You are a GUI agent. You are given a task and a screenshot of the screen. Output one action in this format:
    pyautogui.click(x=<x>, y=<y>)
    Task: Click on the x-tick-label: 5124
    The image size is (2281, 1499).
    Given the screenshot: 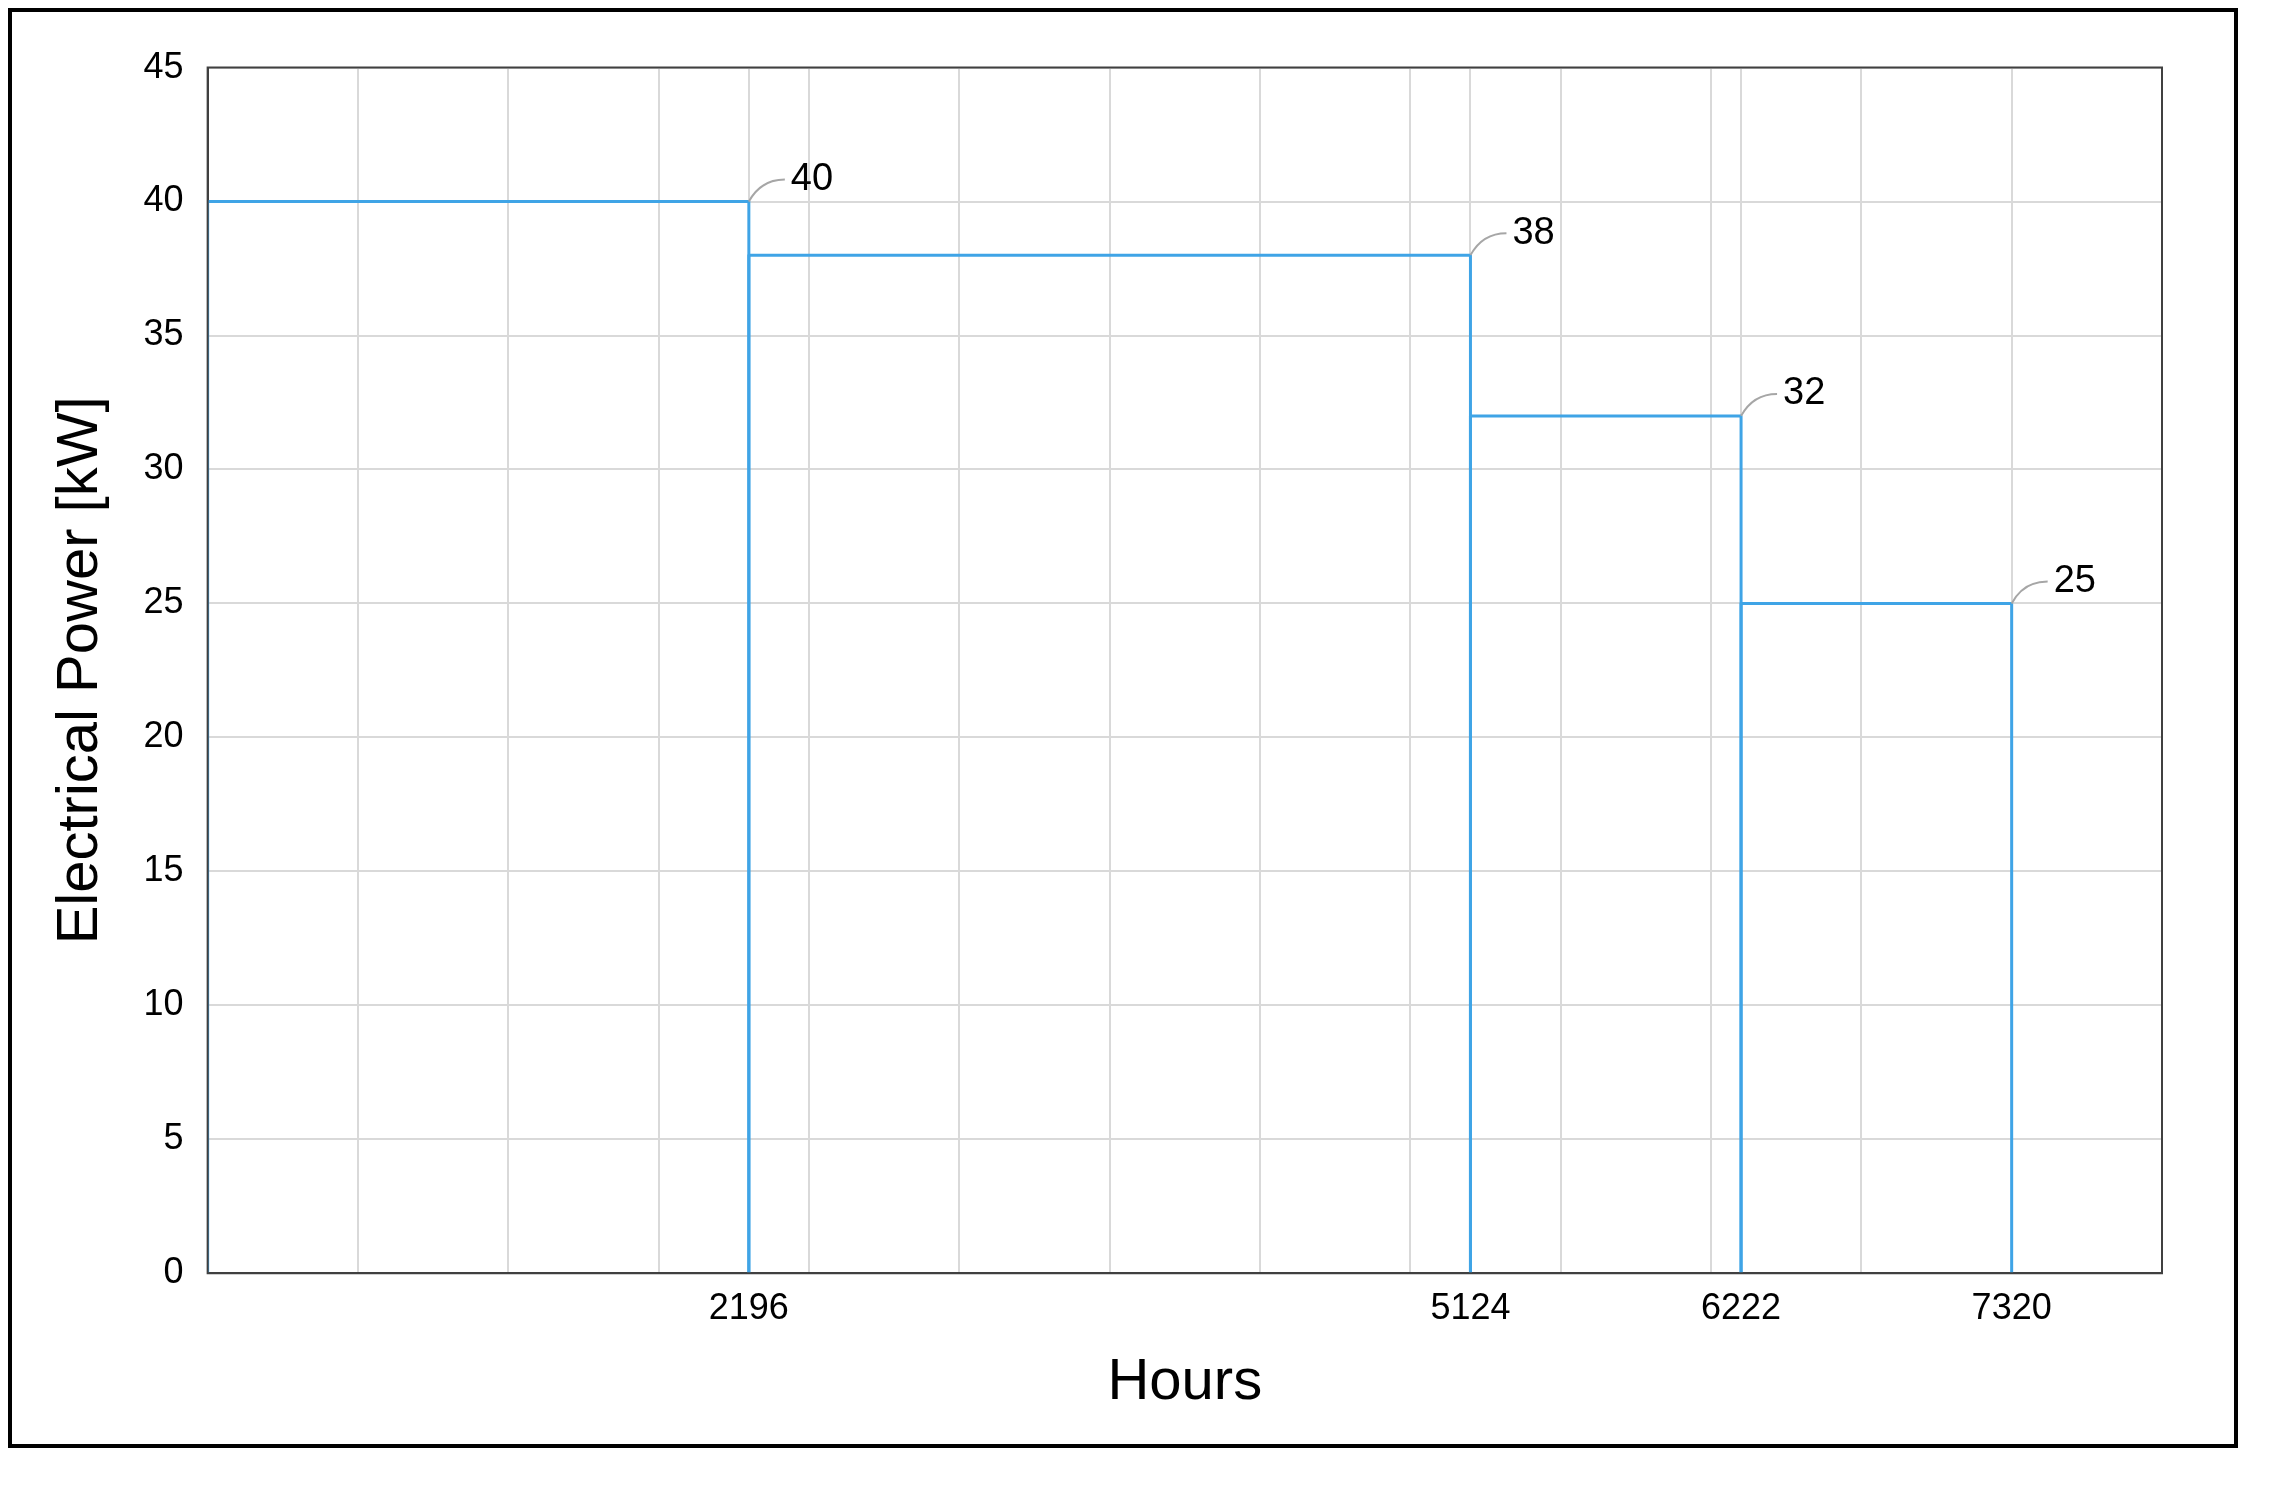 What is the action you would take?
    pyautogui.click(x=1470, y=1306)
    